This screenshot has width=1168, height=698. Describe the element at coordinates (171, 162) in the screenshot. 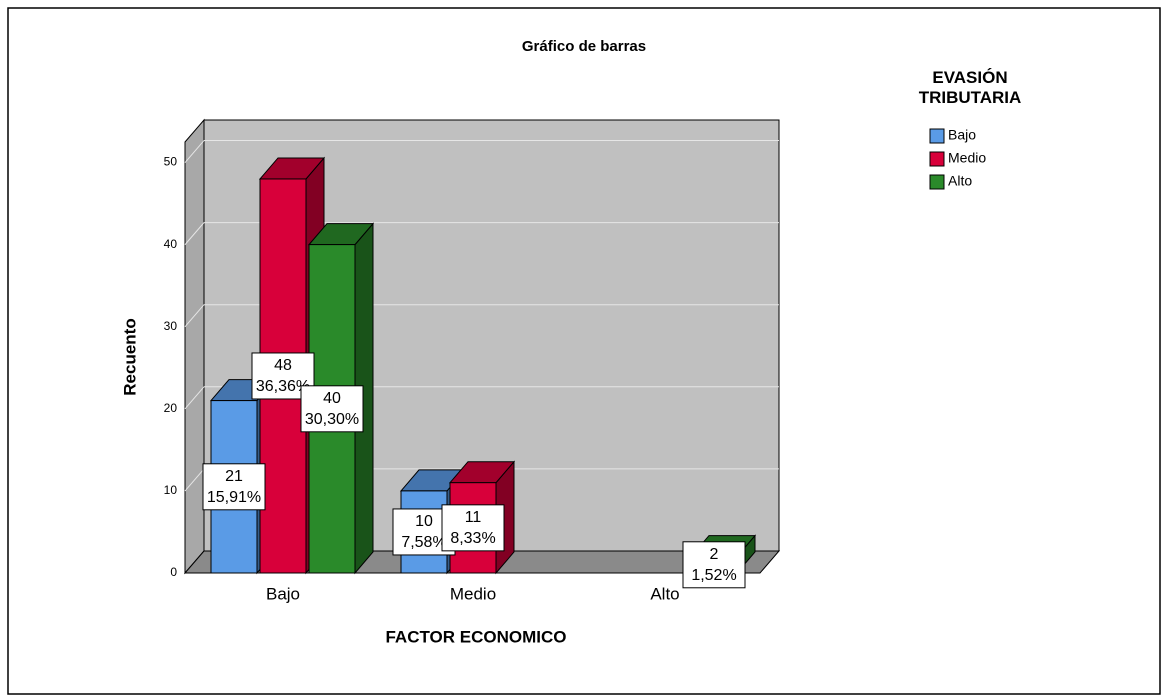

I see `y-tick-label: 50` at that location.